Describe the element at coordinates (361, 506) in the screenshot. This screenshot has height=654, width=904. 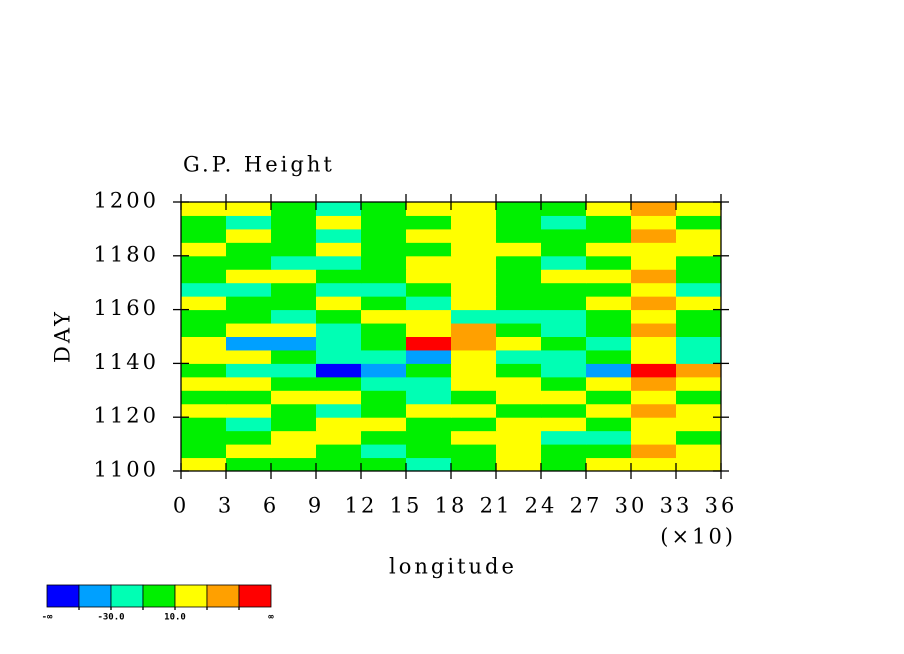
I see `x-tick-label: 12` at that location.